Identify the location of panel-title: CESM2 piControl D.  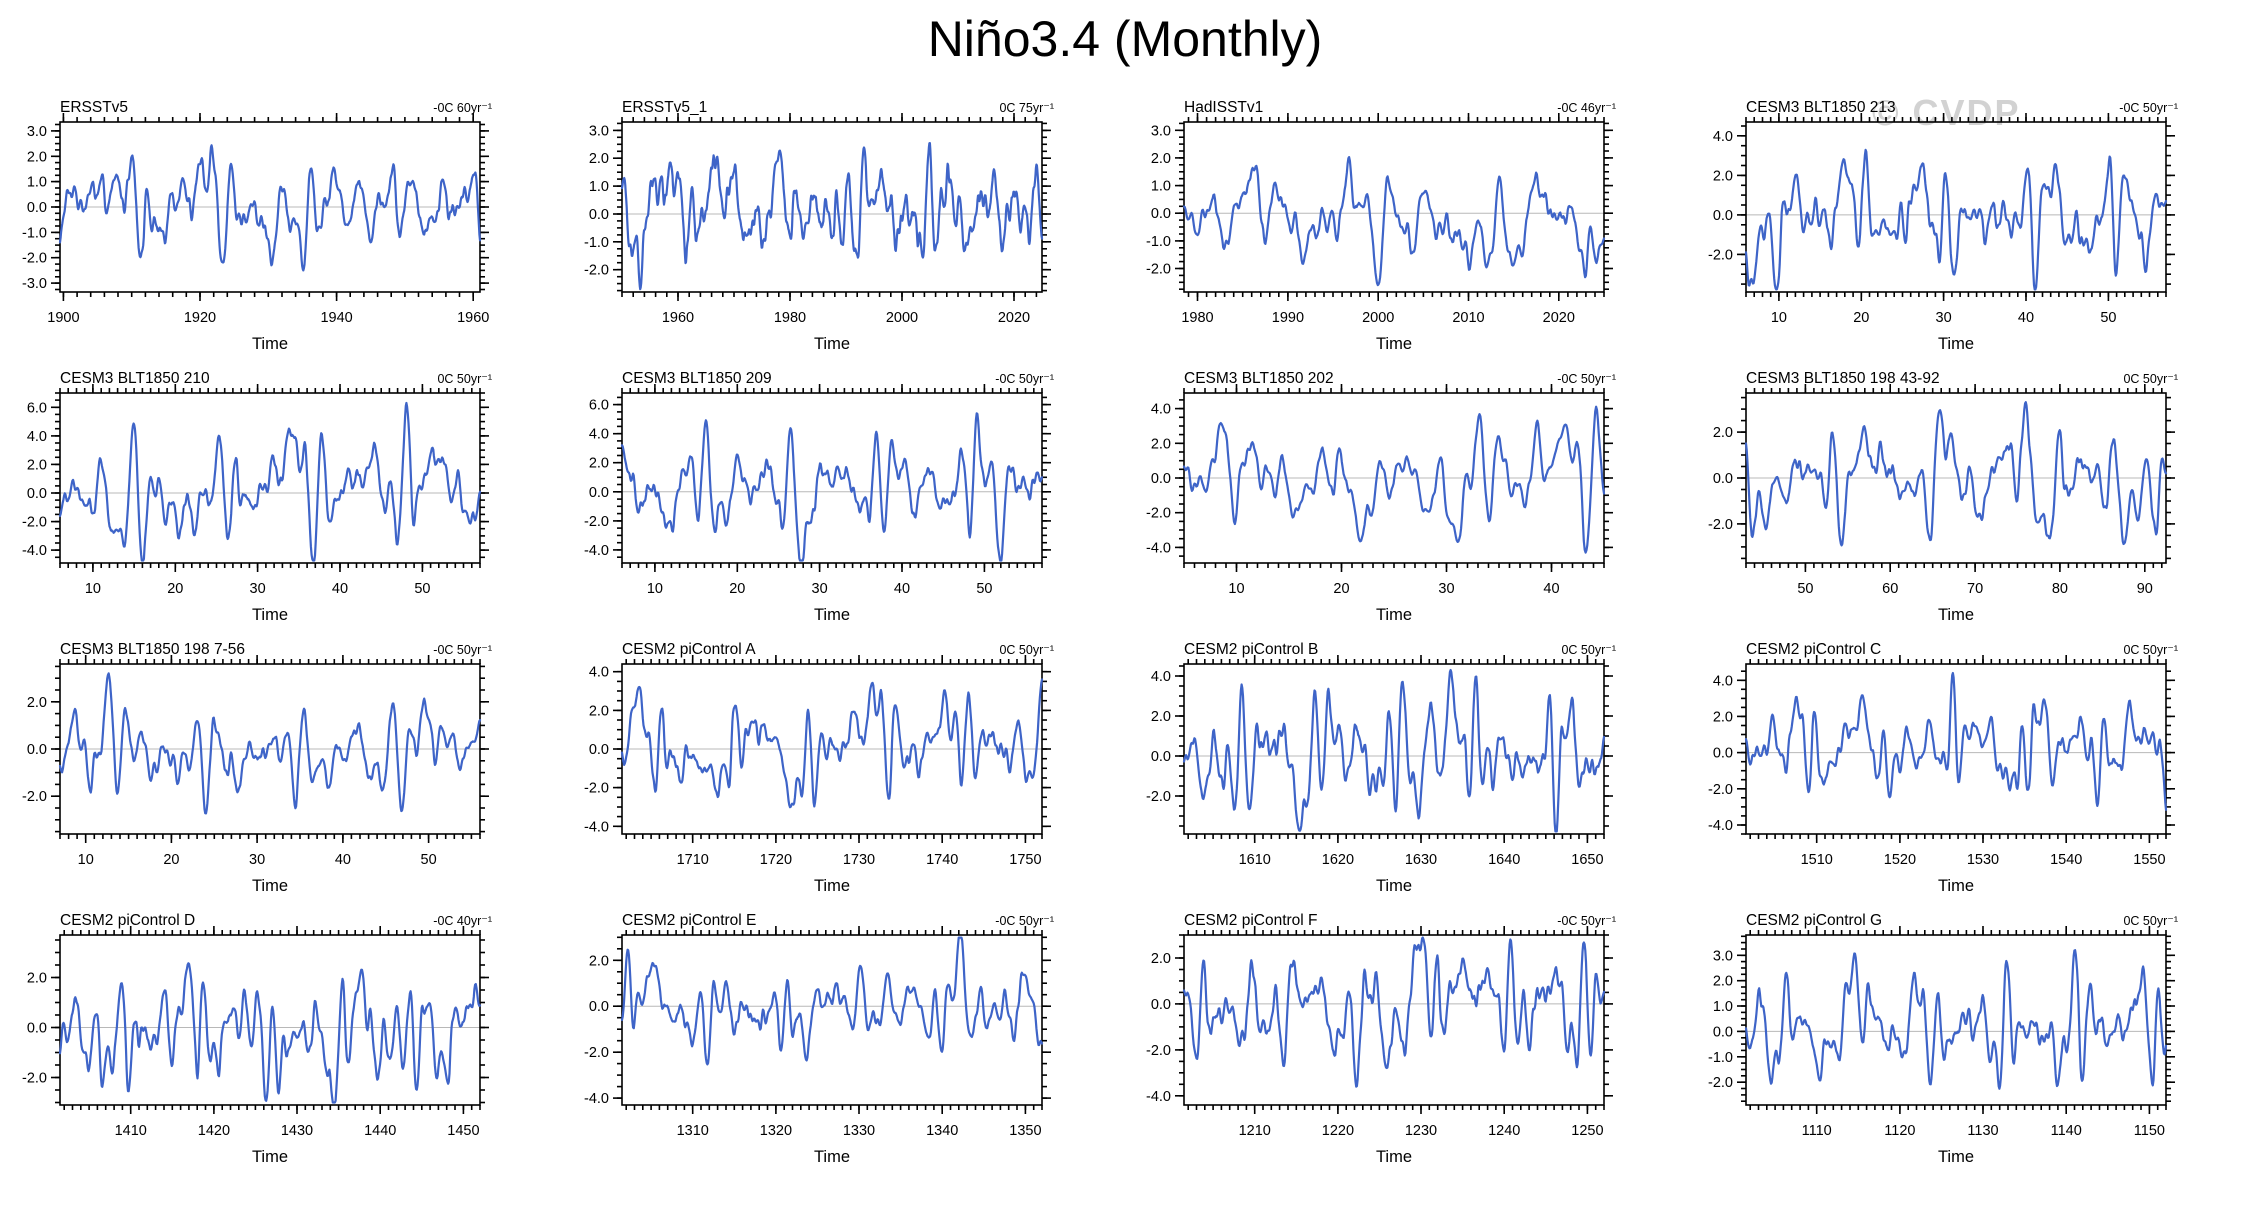
(127, 920).